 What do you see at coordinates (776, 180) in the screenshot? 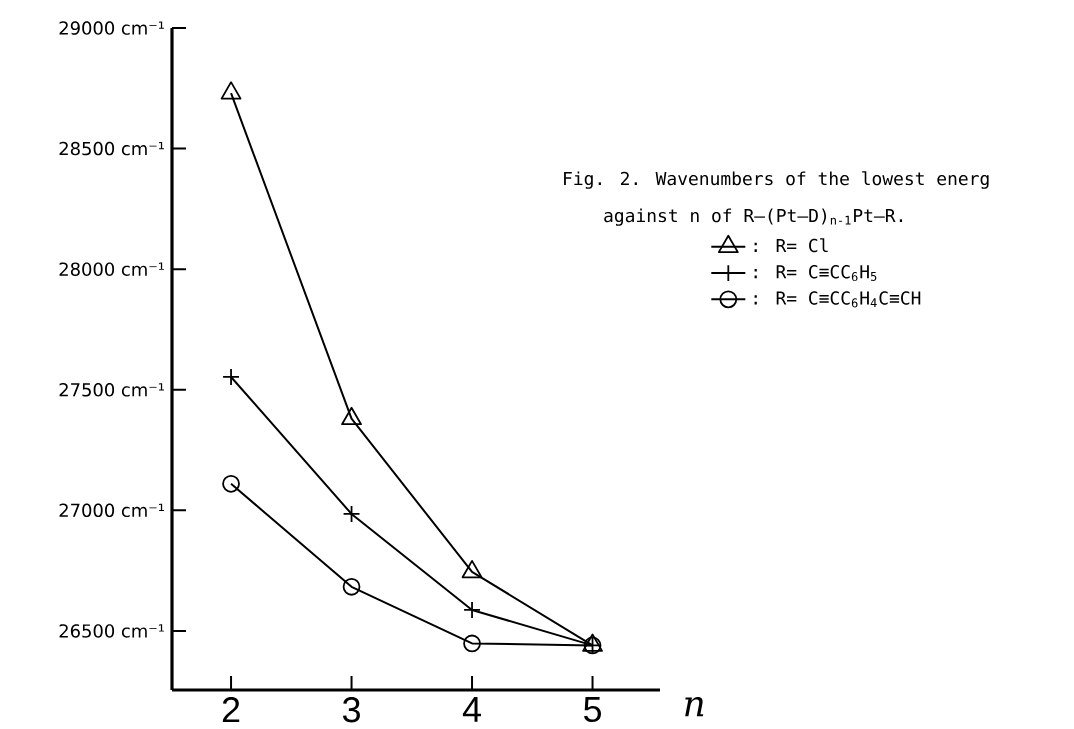
I see `text: Fig. 2. Wavenumbers of the lowest energ` at bounding box center [776, 180].